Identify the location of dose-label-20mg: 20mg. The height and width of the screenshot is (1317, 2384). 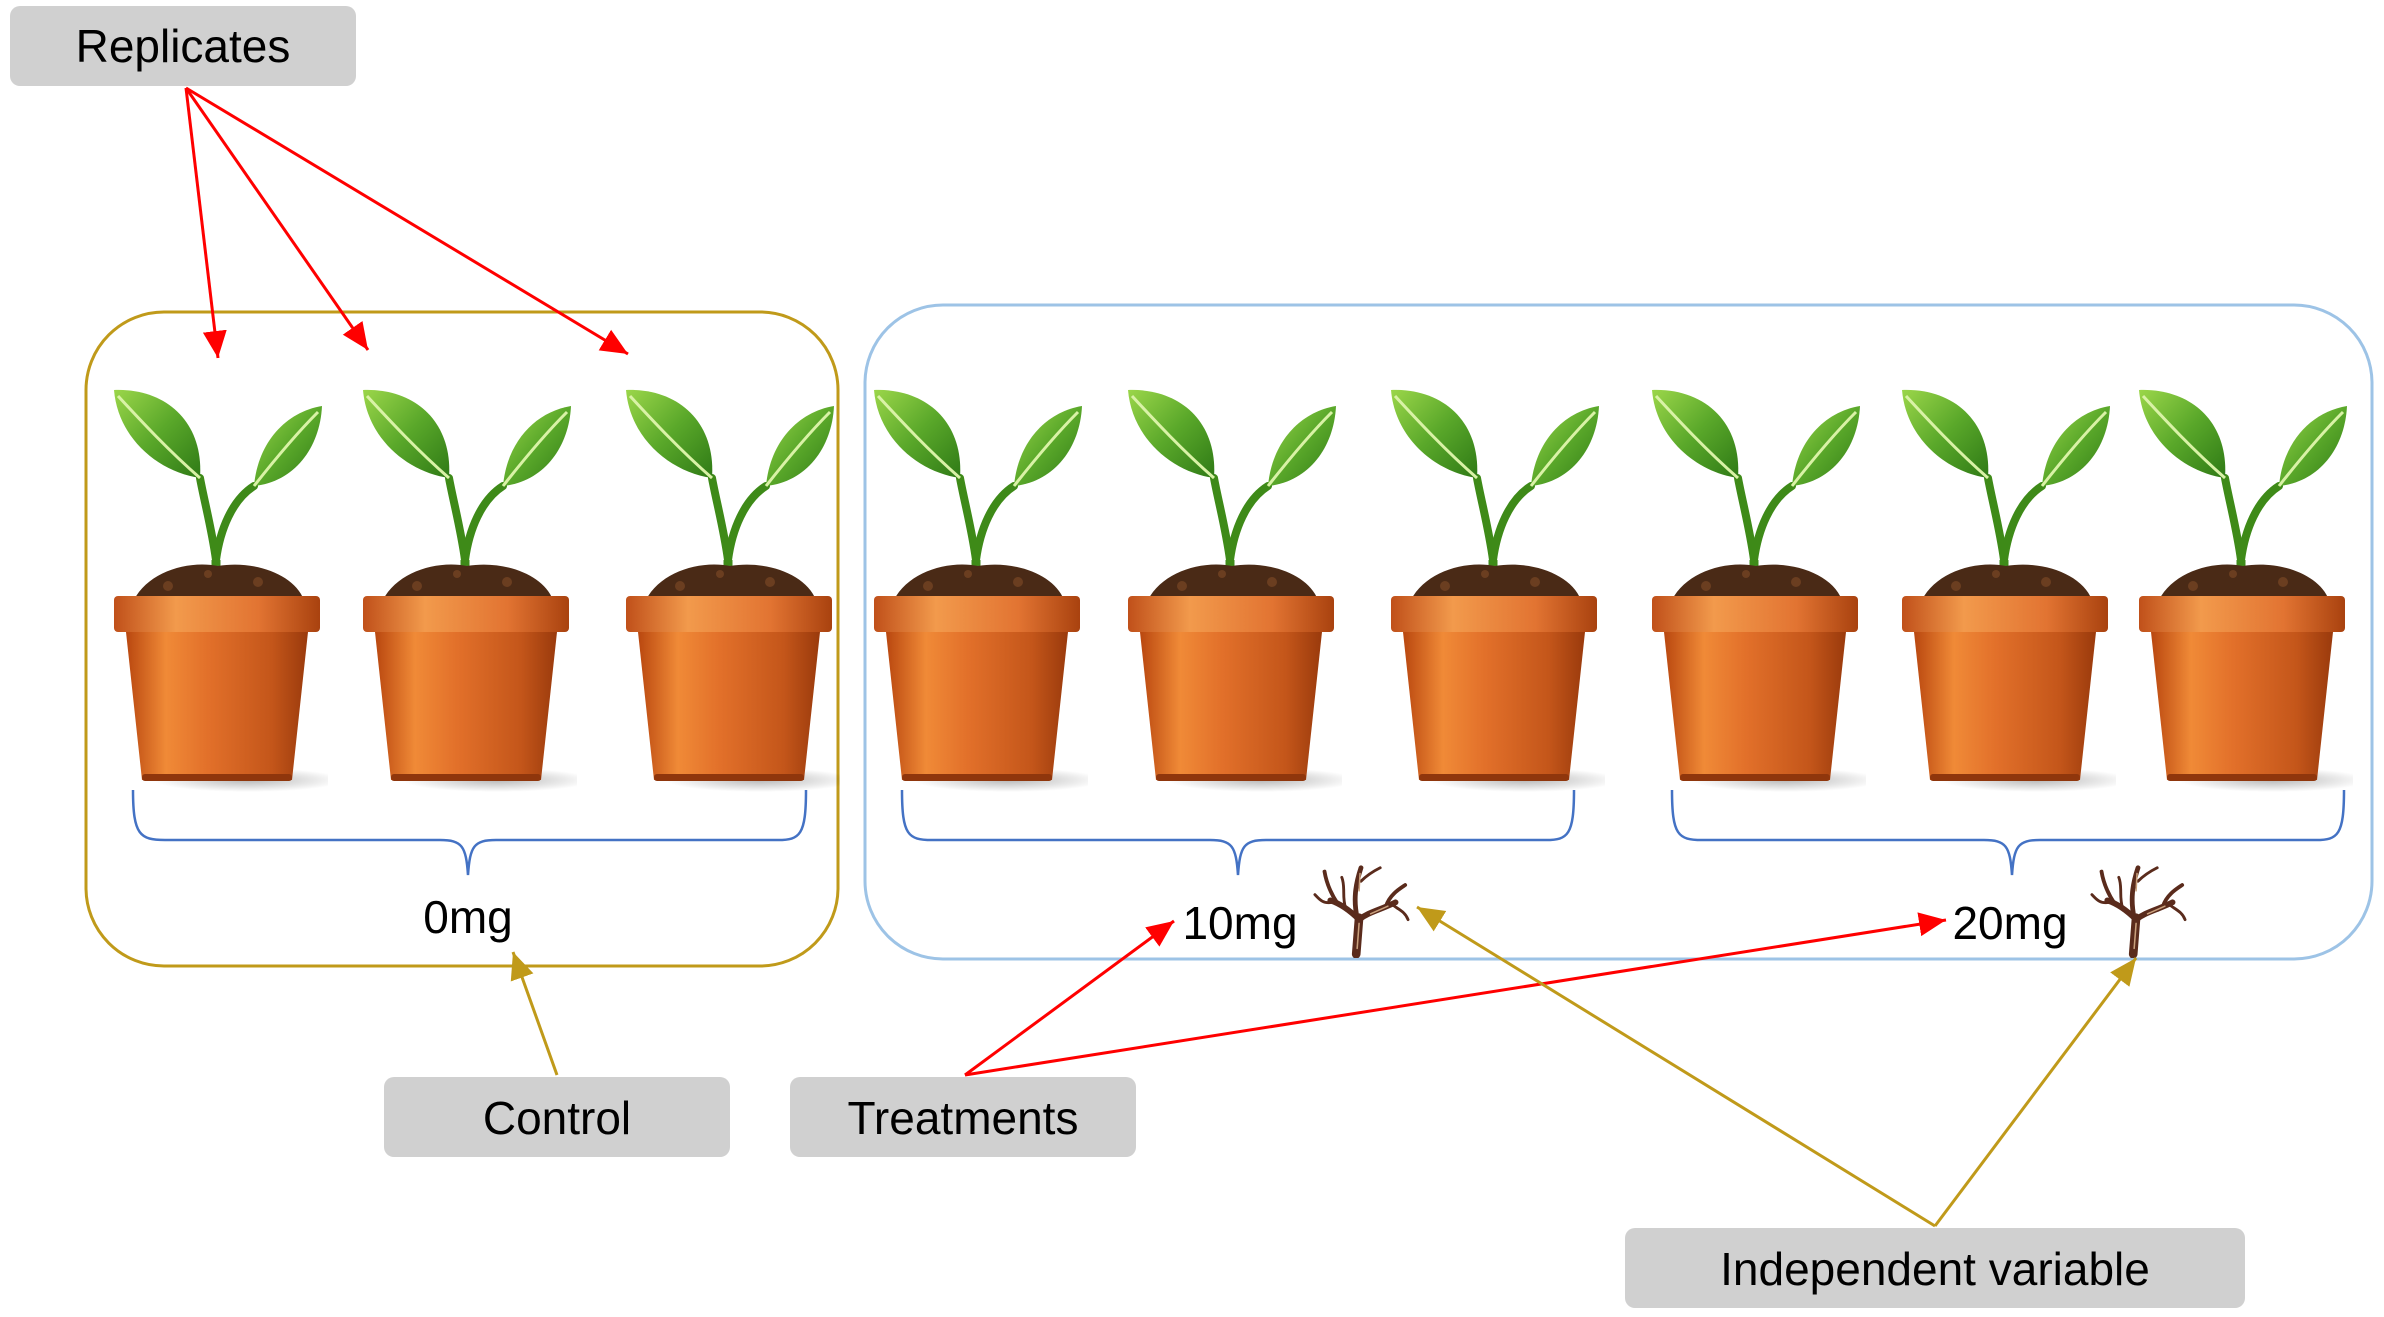
(2009, 923).